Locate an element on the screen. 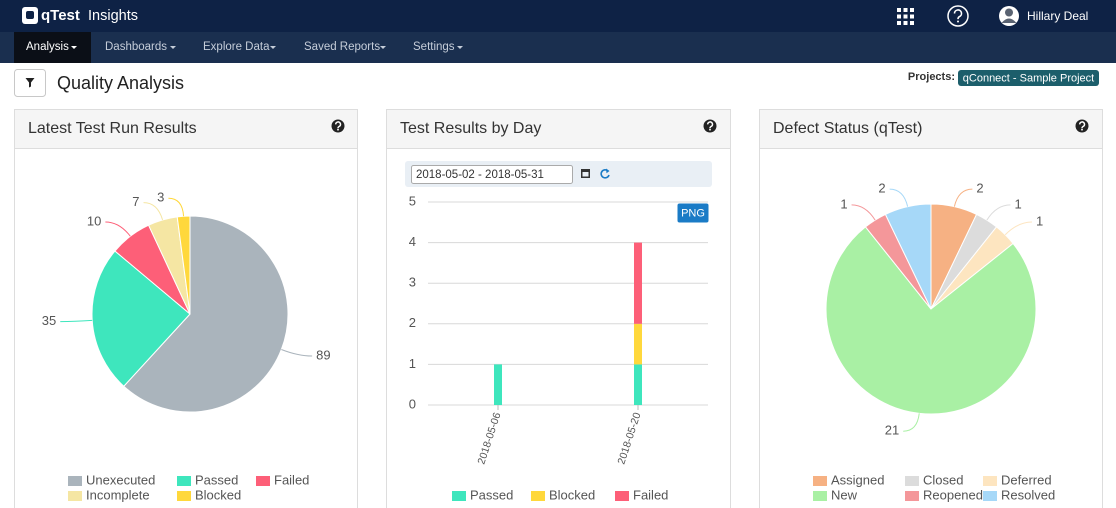 This screenshot has height=508, width=1116. y-tick-label: 4 is located at coordinates (412, 241).